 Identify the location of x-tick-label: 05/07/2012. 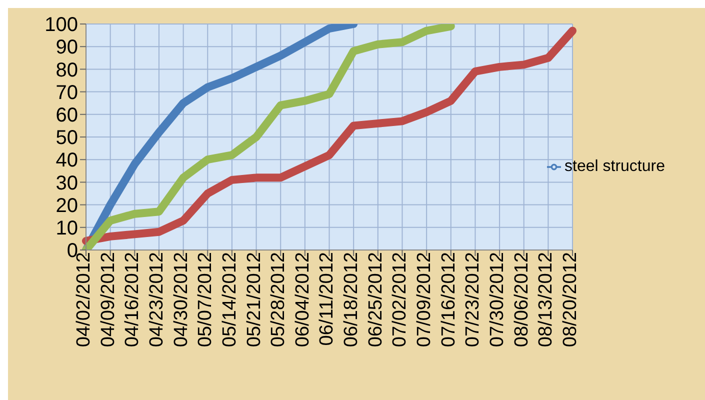
(205, 300).